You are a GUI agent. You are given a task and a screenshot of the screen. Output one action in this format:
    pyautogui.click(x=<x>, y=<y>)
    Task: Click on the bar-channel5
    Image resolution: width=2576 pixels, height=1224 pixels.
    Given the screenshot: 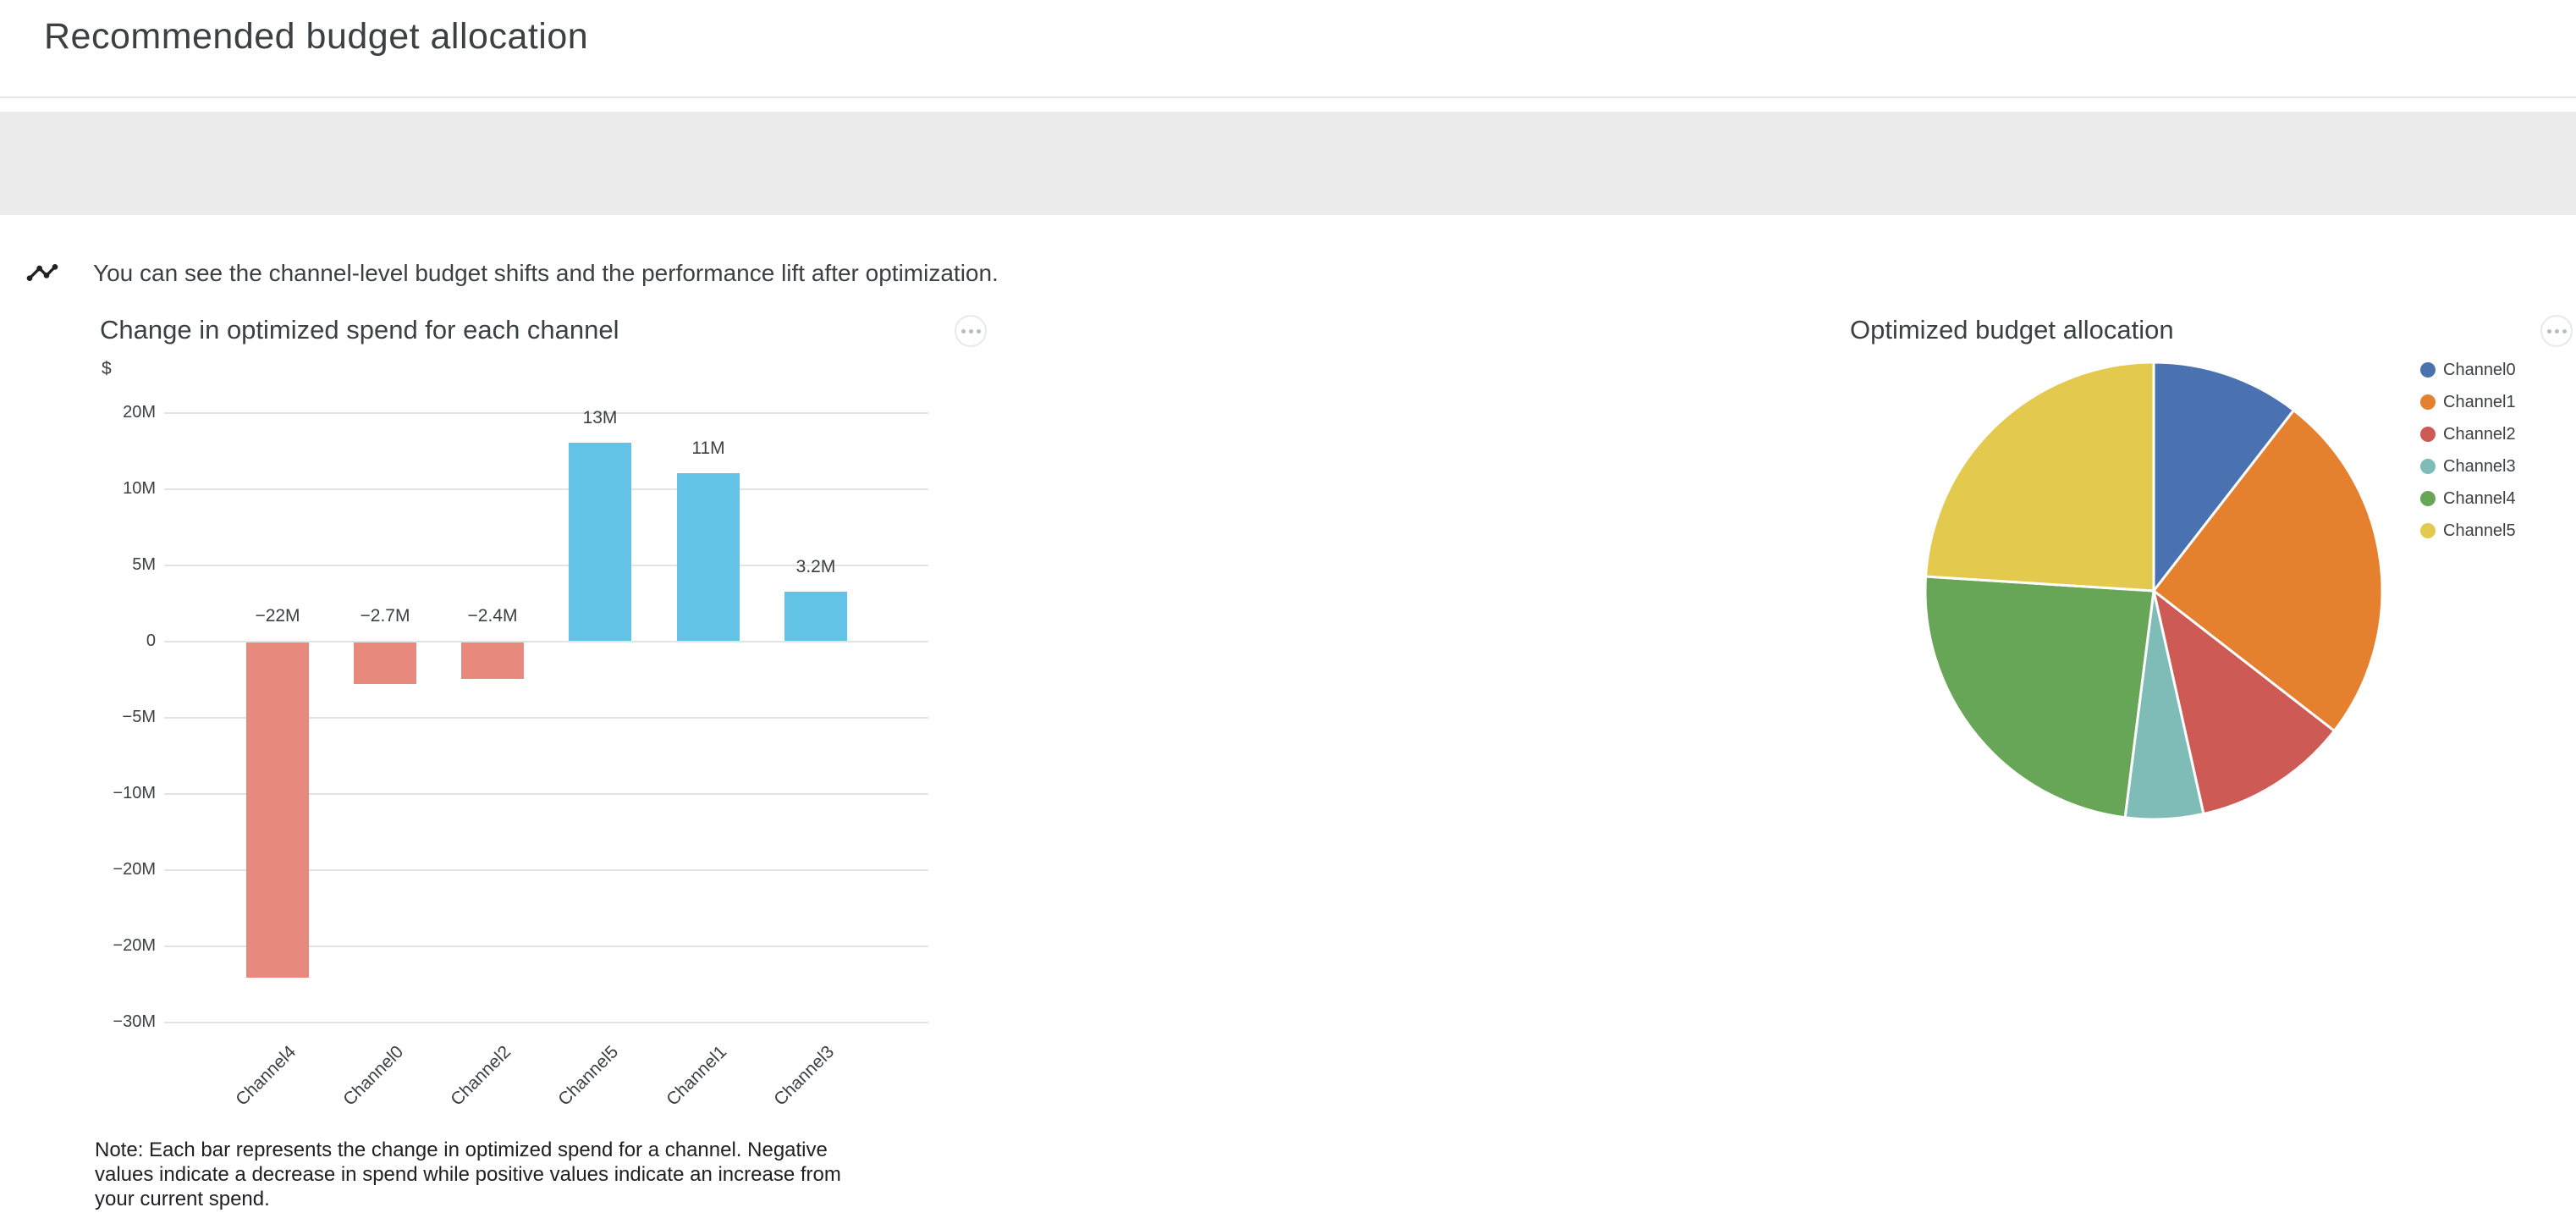 What is the action you would take?
    pyautogui.click(x=600, y=542)
    